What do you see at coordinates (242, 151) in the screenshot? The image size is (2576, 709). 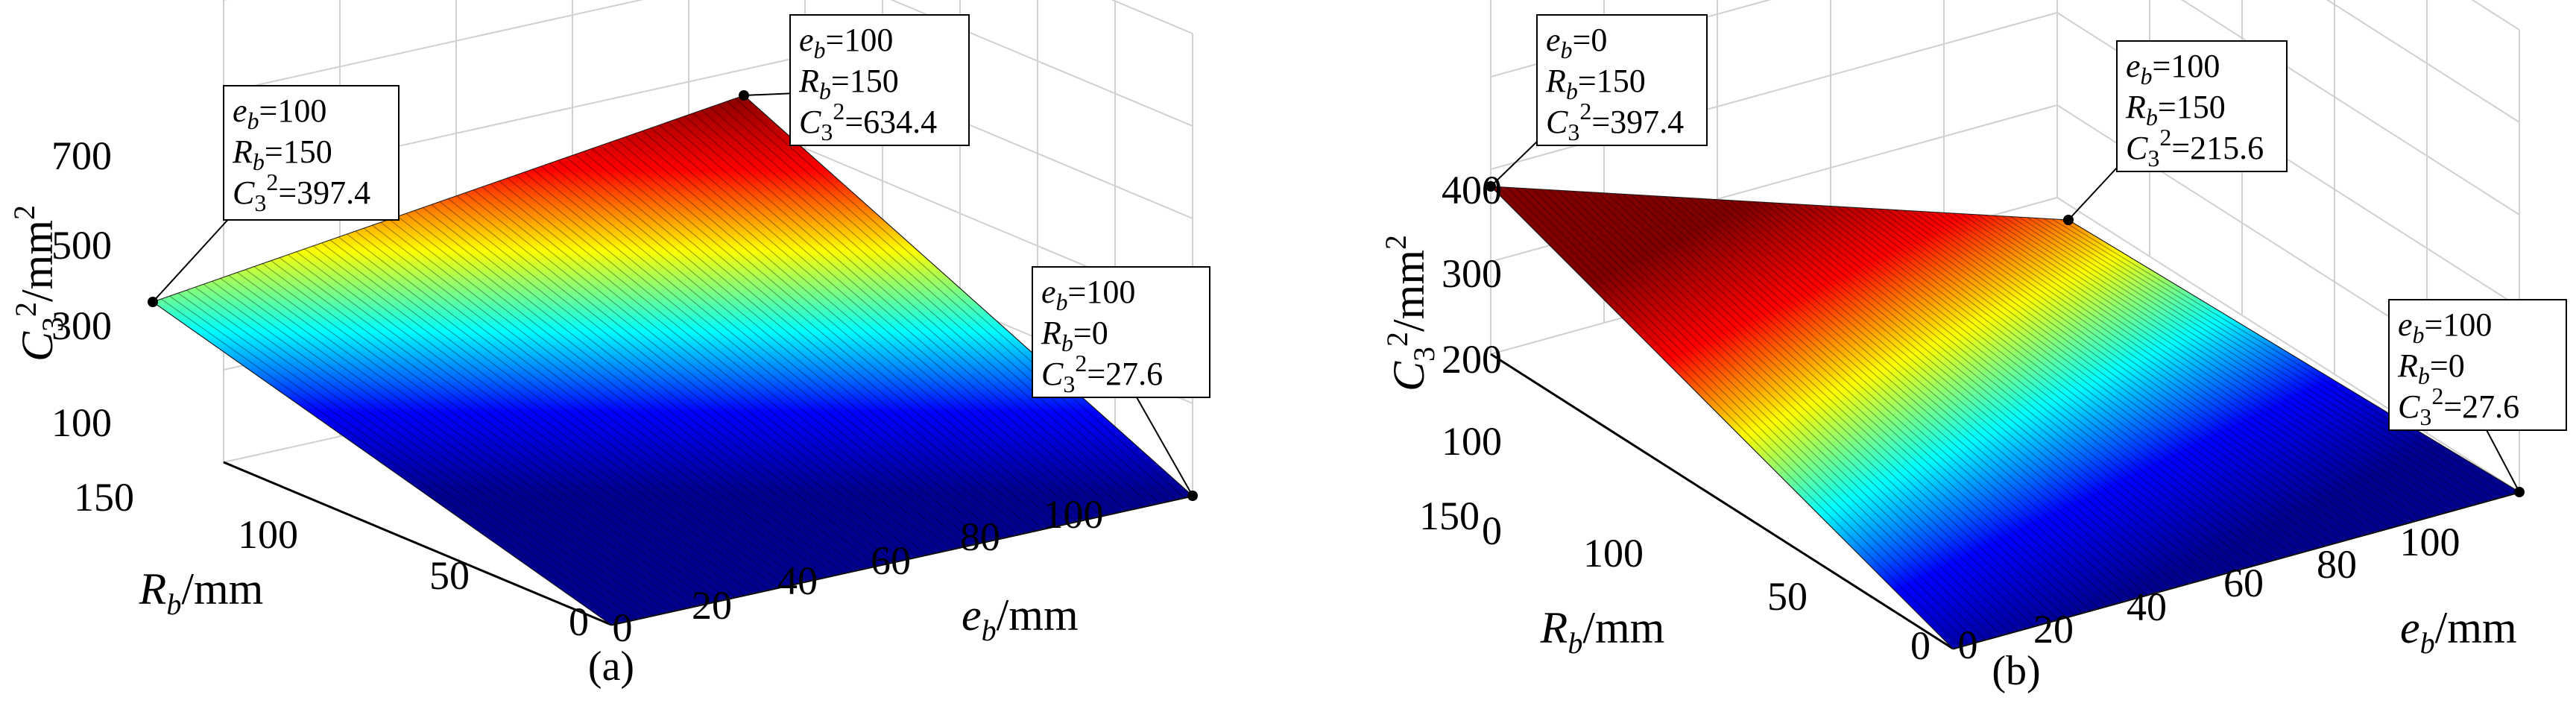 I see `annotation-var: R` at bounding box center [242, 151].